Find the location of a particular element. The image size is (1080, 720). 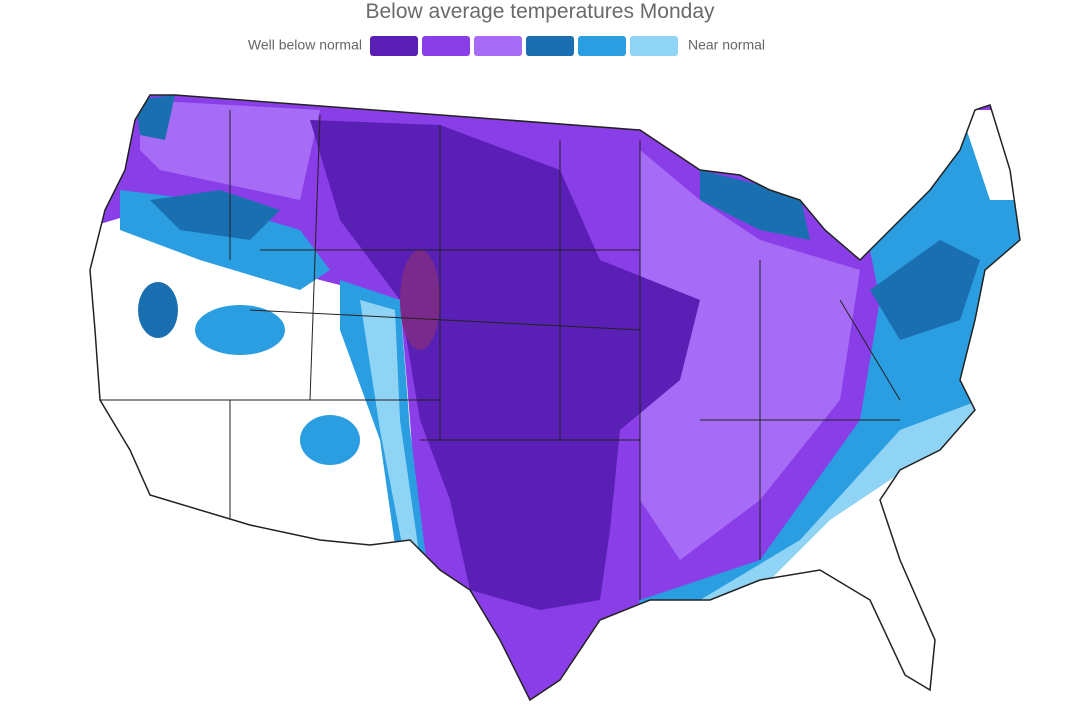

legend is located at coordinates (524, 46).